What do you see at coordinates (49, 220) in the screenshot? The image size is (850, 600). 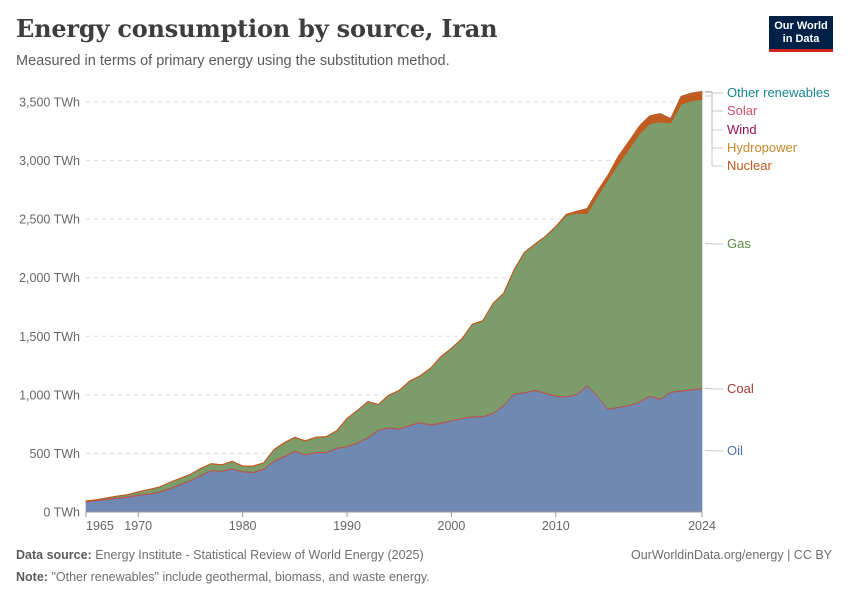 I see `y-tick-label-2500: 2,500 TWh` at bounding box center [49, 220].